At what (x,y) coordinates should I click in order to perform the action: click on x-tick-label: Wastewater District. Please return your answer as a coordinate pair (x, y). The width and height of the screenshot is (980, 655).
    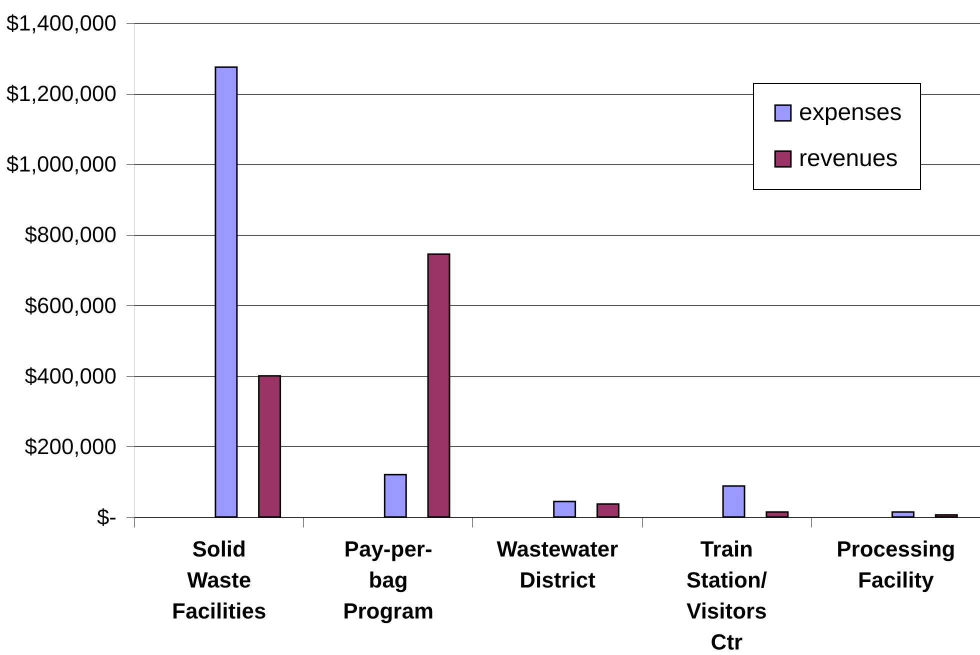
    Looking at the image, I should click on (557, 564).